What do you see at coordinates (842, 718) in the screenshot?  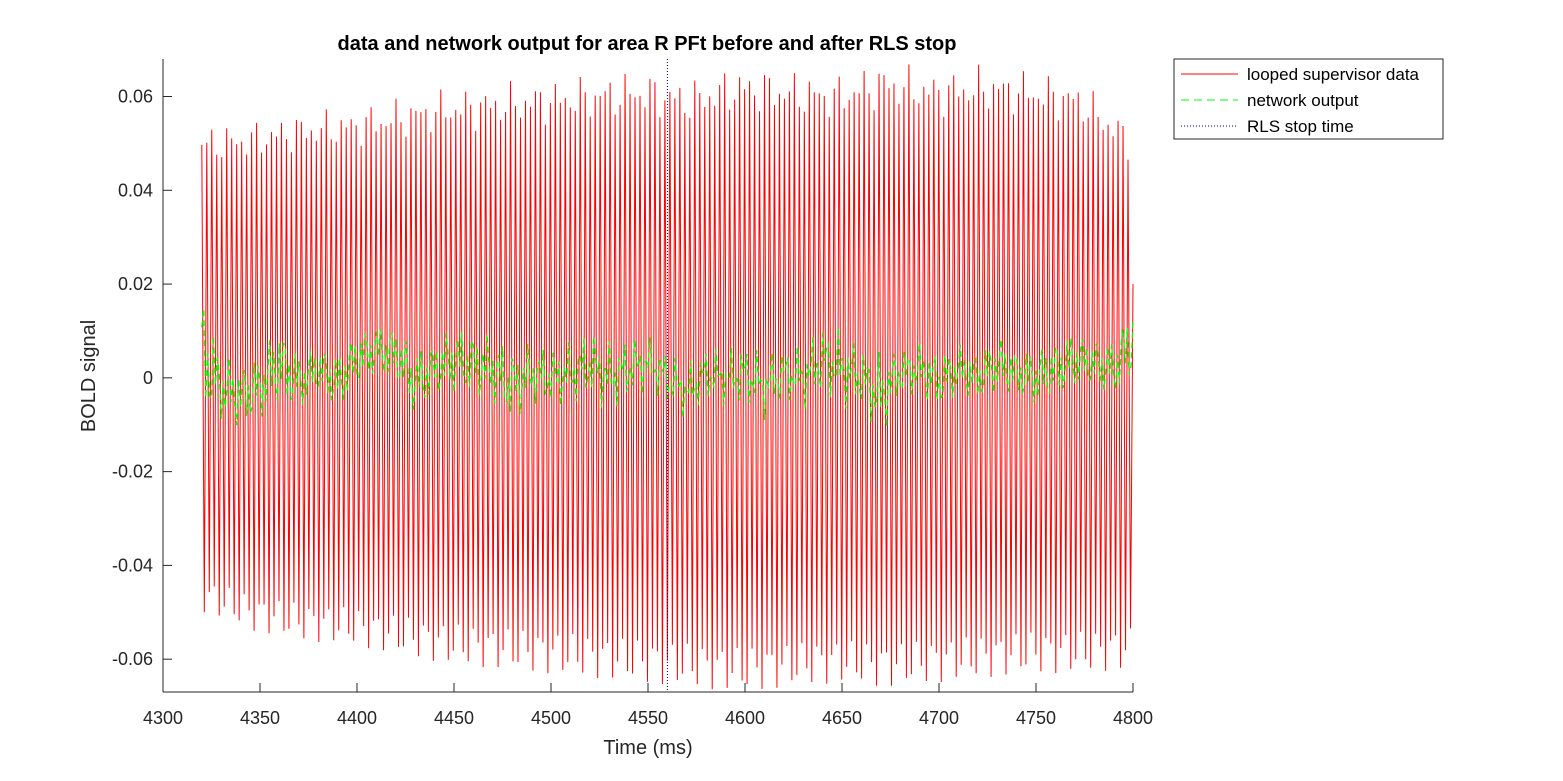 I see `x-tick-label: 4650` at bounding box center [842, 718].